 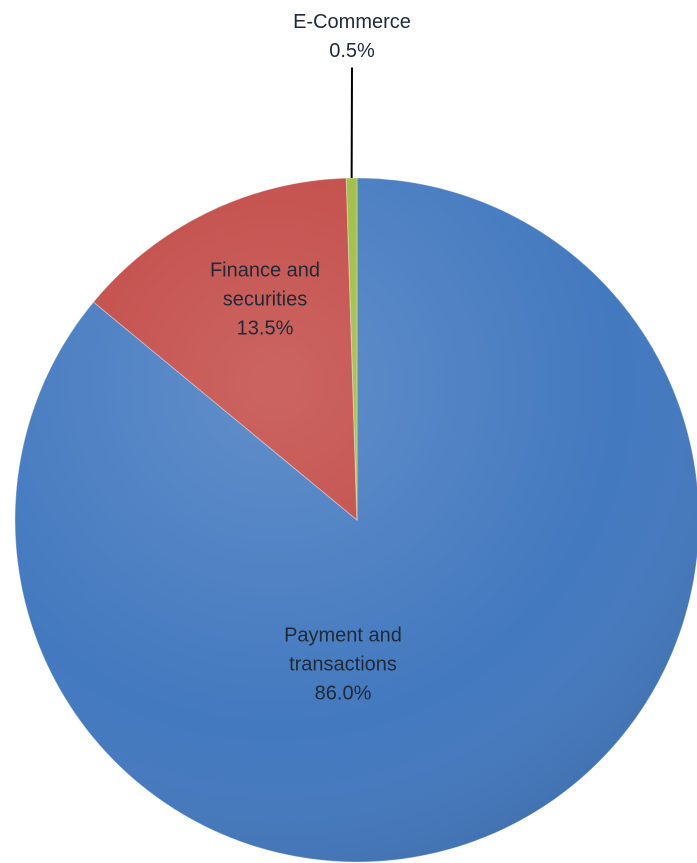 I want to click on slice-label-finance-and-securities: Finance and securities 13.5%, so click(x=265, y=299).